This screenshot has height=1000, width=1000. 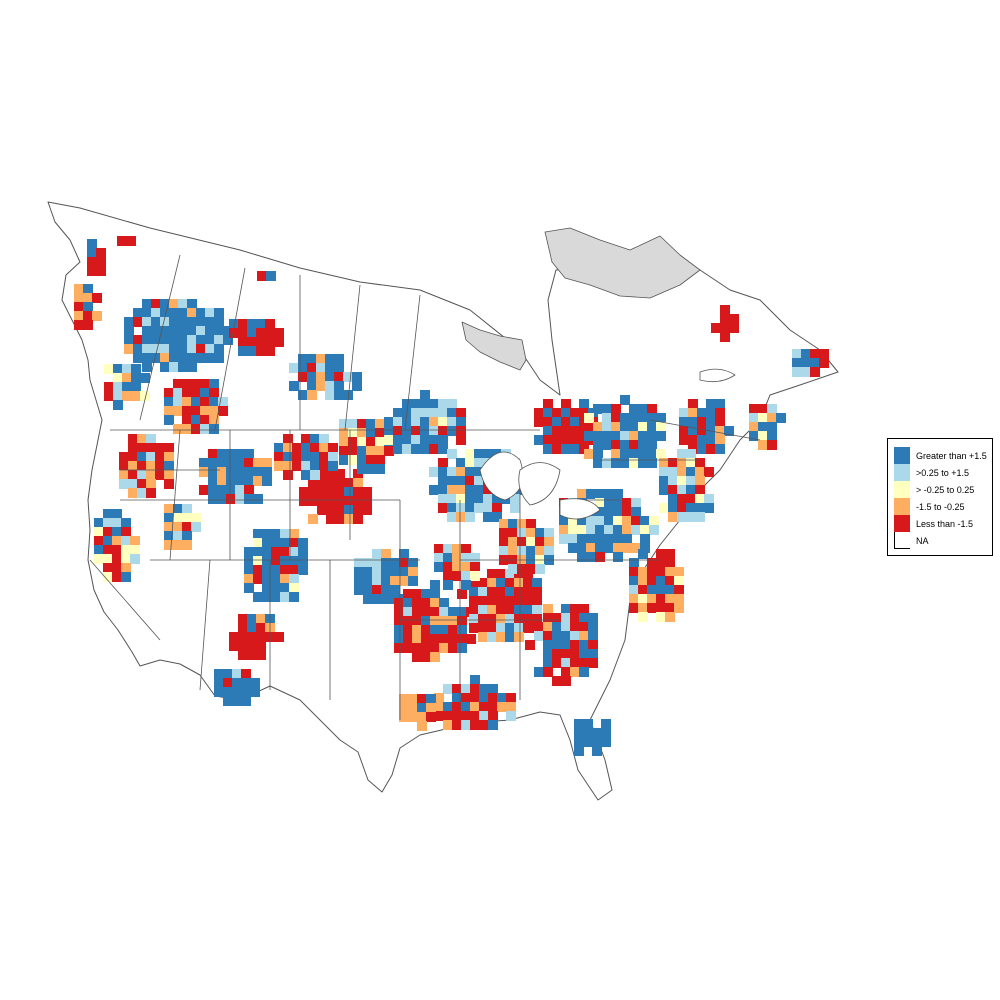 What do you see at coordinates (940, 455) in the screenshot?
I see `legend-item: Greater than +1.5` at bounding box center [940, 455].